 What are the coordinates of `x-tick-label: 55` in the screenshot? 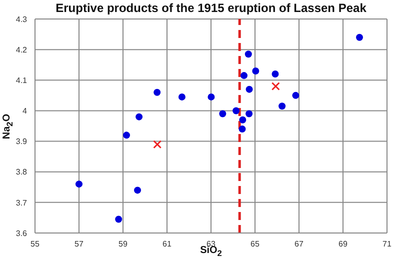 It's located at (35, 244).